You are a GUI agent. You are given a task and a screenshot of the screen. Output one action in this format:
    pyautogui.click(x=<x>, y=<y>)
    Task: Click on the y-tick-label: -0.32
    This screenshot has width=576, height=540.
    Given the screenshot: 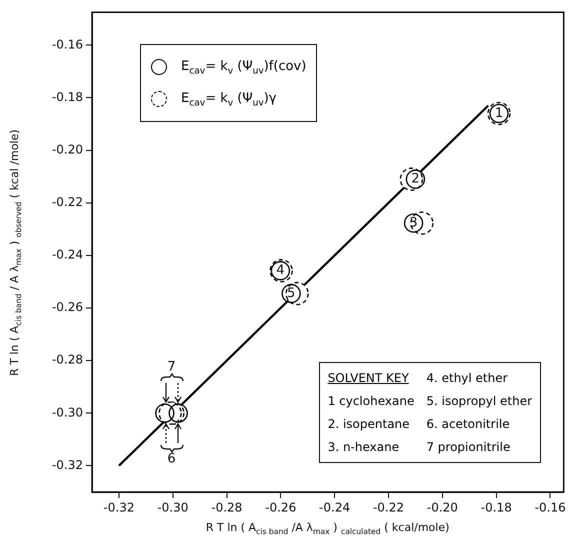 What is the action you would take?
    pyautogui.click(x=67, y=465)
    